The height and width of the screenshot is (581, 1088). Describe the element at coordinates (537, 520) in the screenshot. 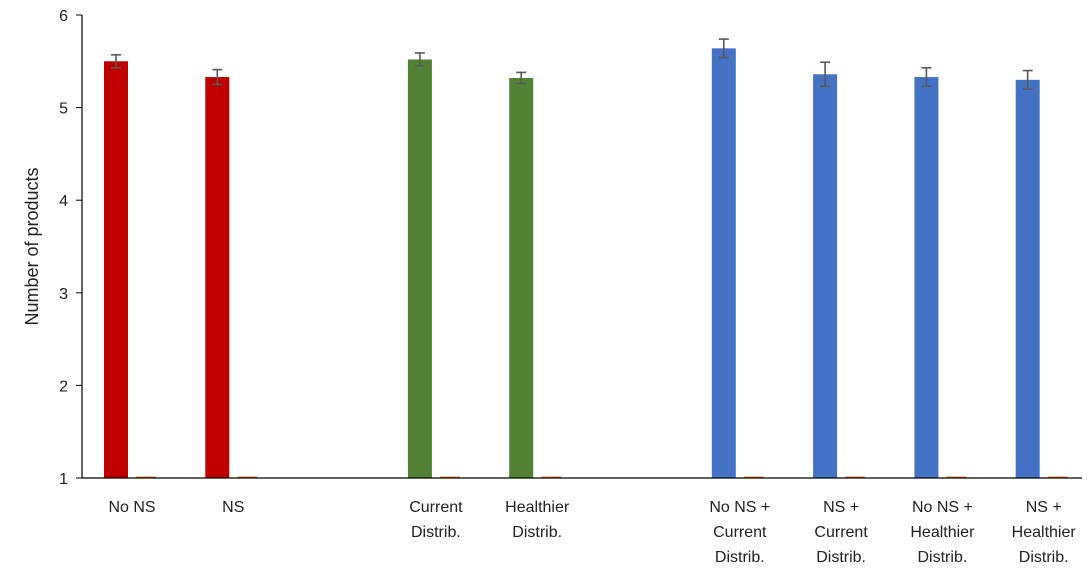

I see `x-category-label: Healthier Distrib.` at that location.